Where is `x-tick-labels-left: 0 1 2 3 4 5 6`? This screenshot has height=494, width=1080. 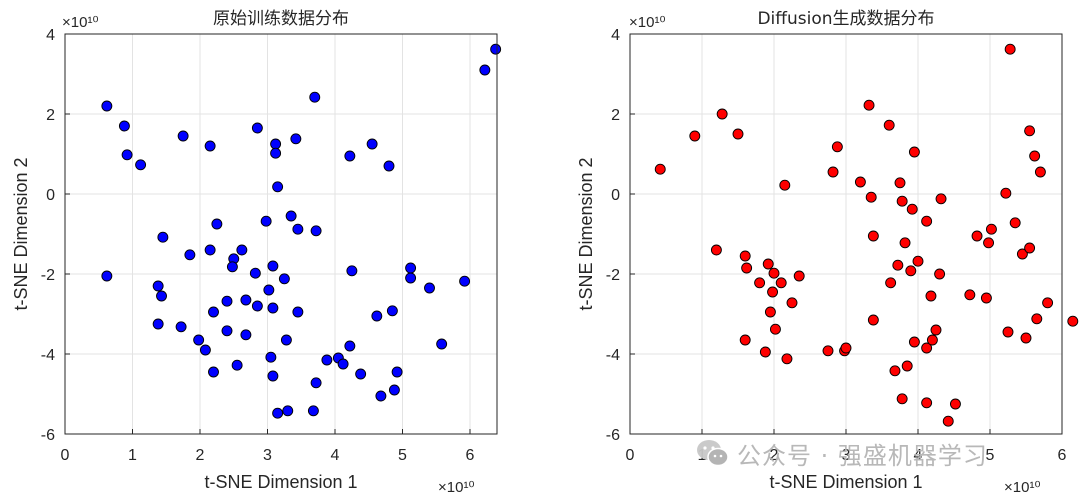
x-tick-labels-left: 0 1 2 3 4 5 6 is located at coordinates (268, 455).